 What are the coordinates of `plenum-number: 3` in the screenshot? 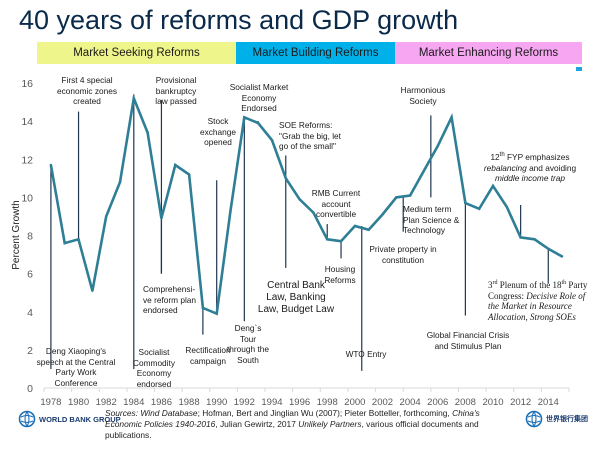 It's located at (490, 285).